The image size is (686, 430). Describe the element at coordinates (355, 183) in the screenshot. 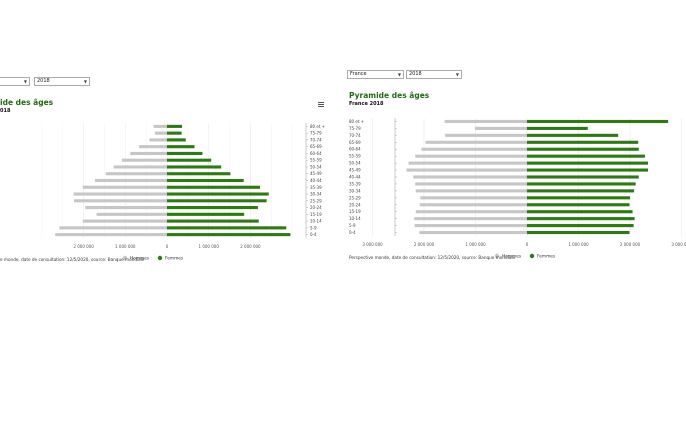

I see `y-tick-label: 35-39` at that location.